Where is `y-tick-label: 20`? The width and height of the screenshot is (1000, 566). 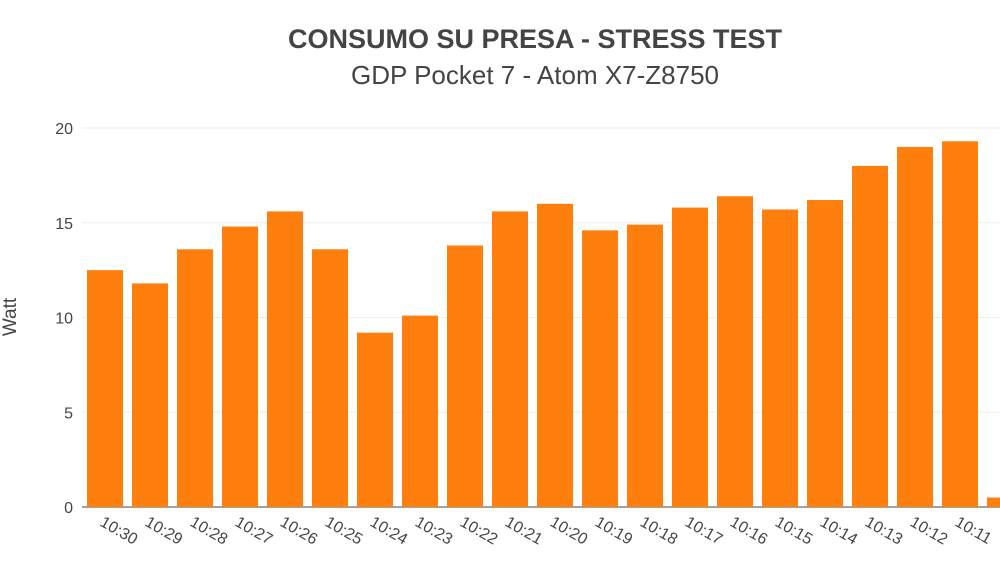 y-tick-label: 20 is located at coordinates (64, 129).